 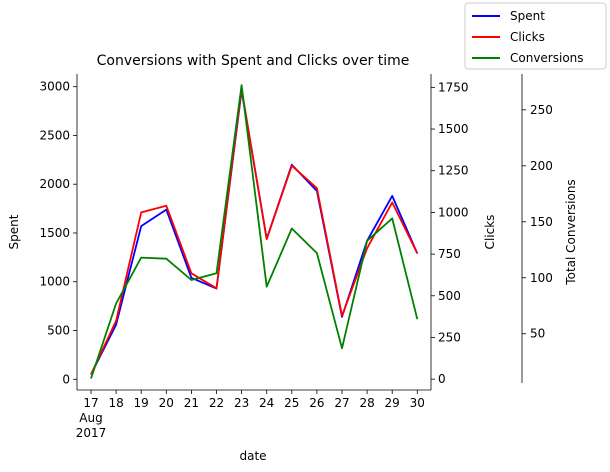 I want to click on y-tick-label-conversions: 200, so click(x=541, y=166).